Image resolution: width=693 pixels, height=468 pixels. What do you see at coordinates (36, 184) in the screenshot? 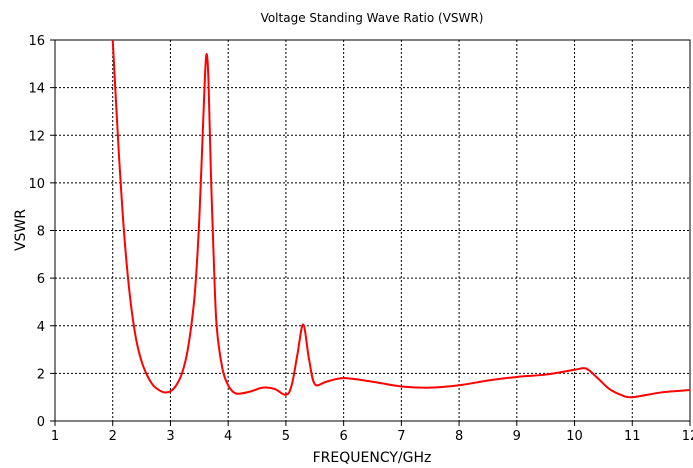
I see `y-tick-label: 10` at bounding box center [36, 184].